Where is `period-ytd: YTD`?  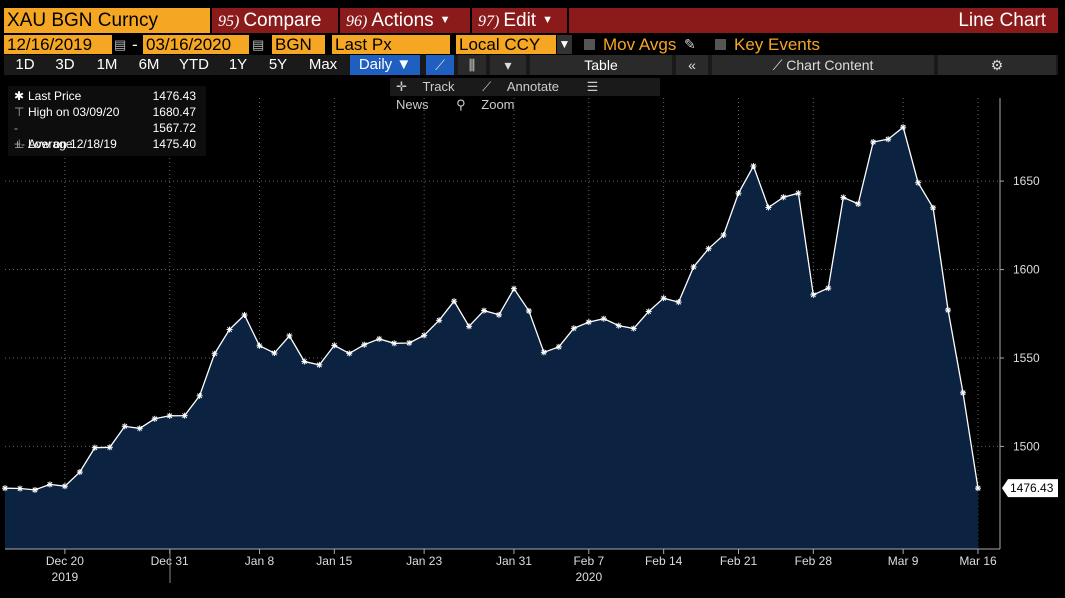
period-ytd: YTD is located at coordinates (194, 64).